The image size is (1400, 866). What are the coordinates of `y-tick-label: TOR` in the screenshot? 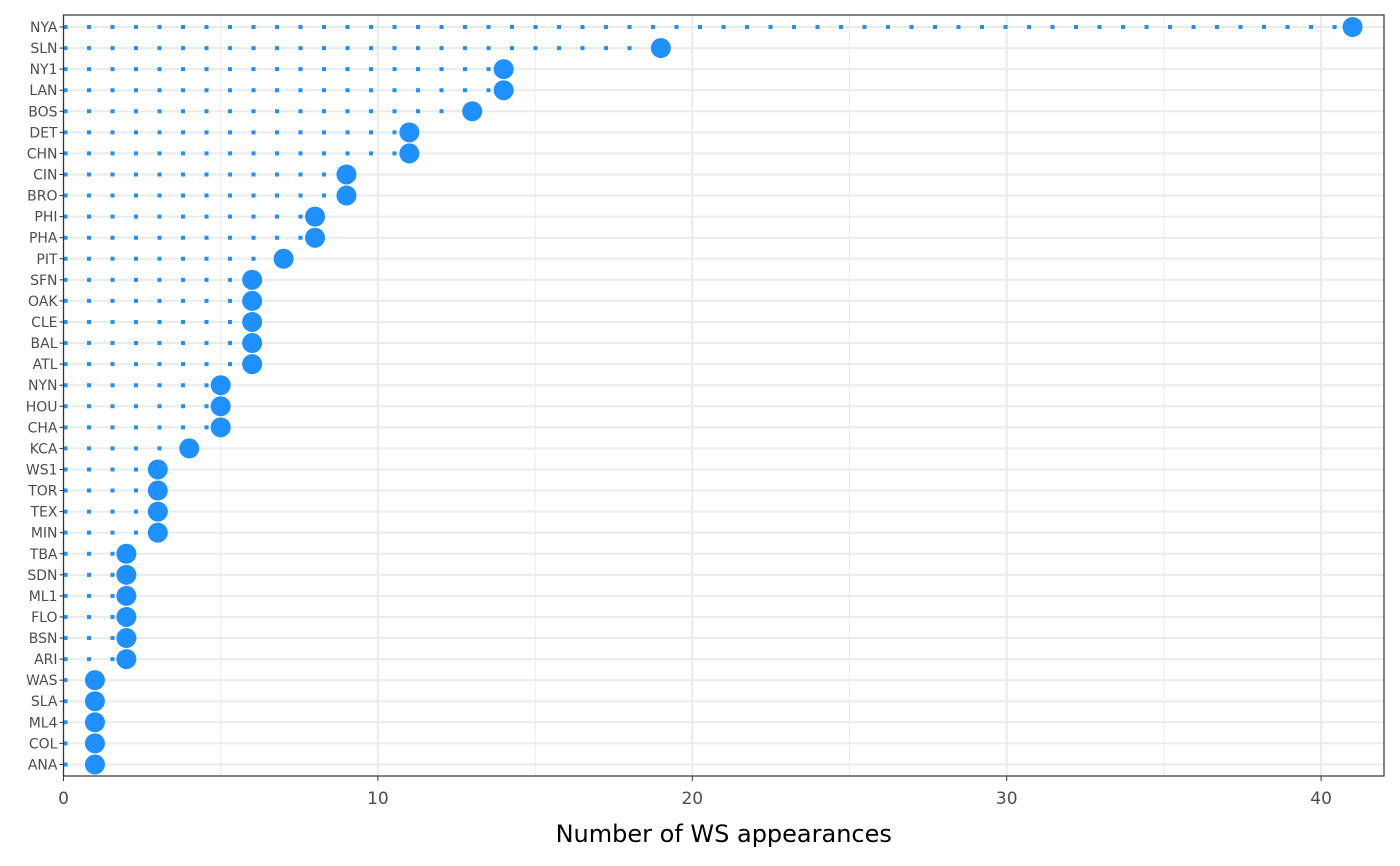 It's located at (42, 492).